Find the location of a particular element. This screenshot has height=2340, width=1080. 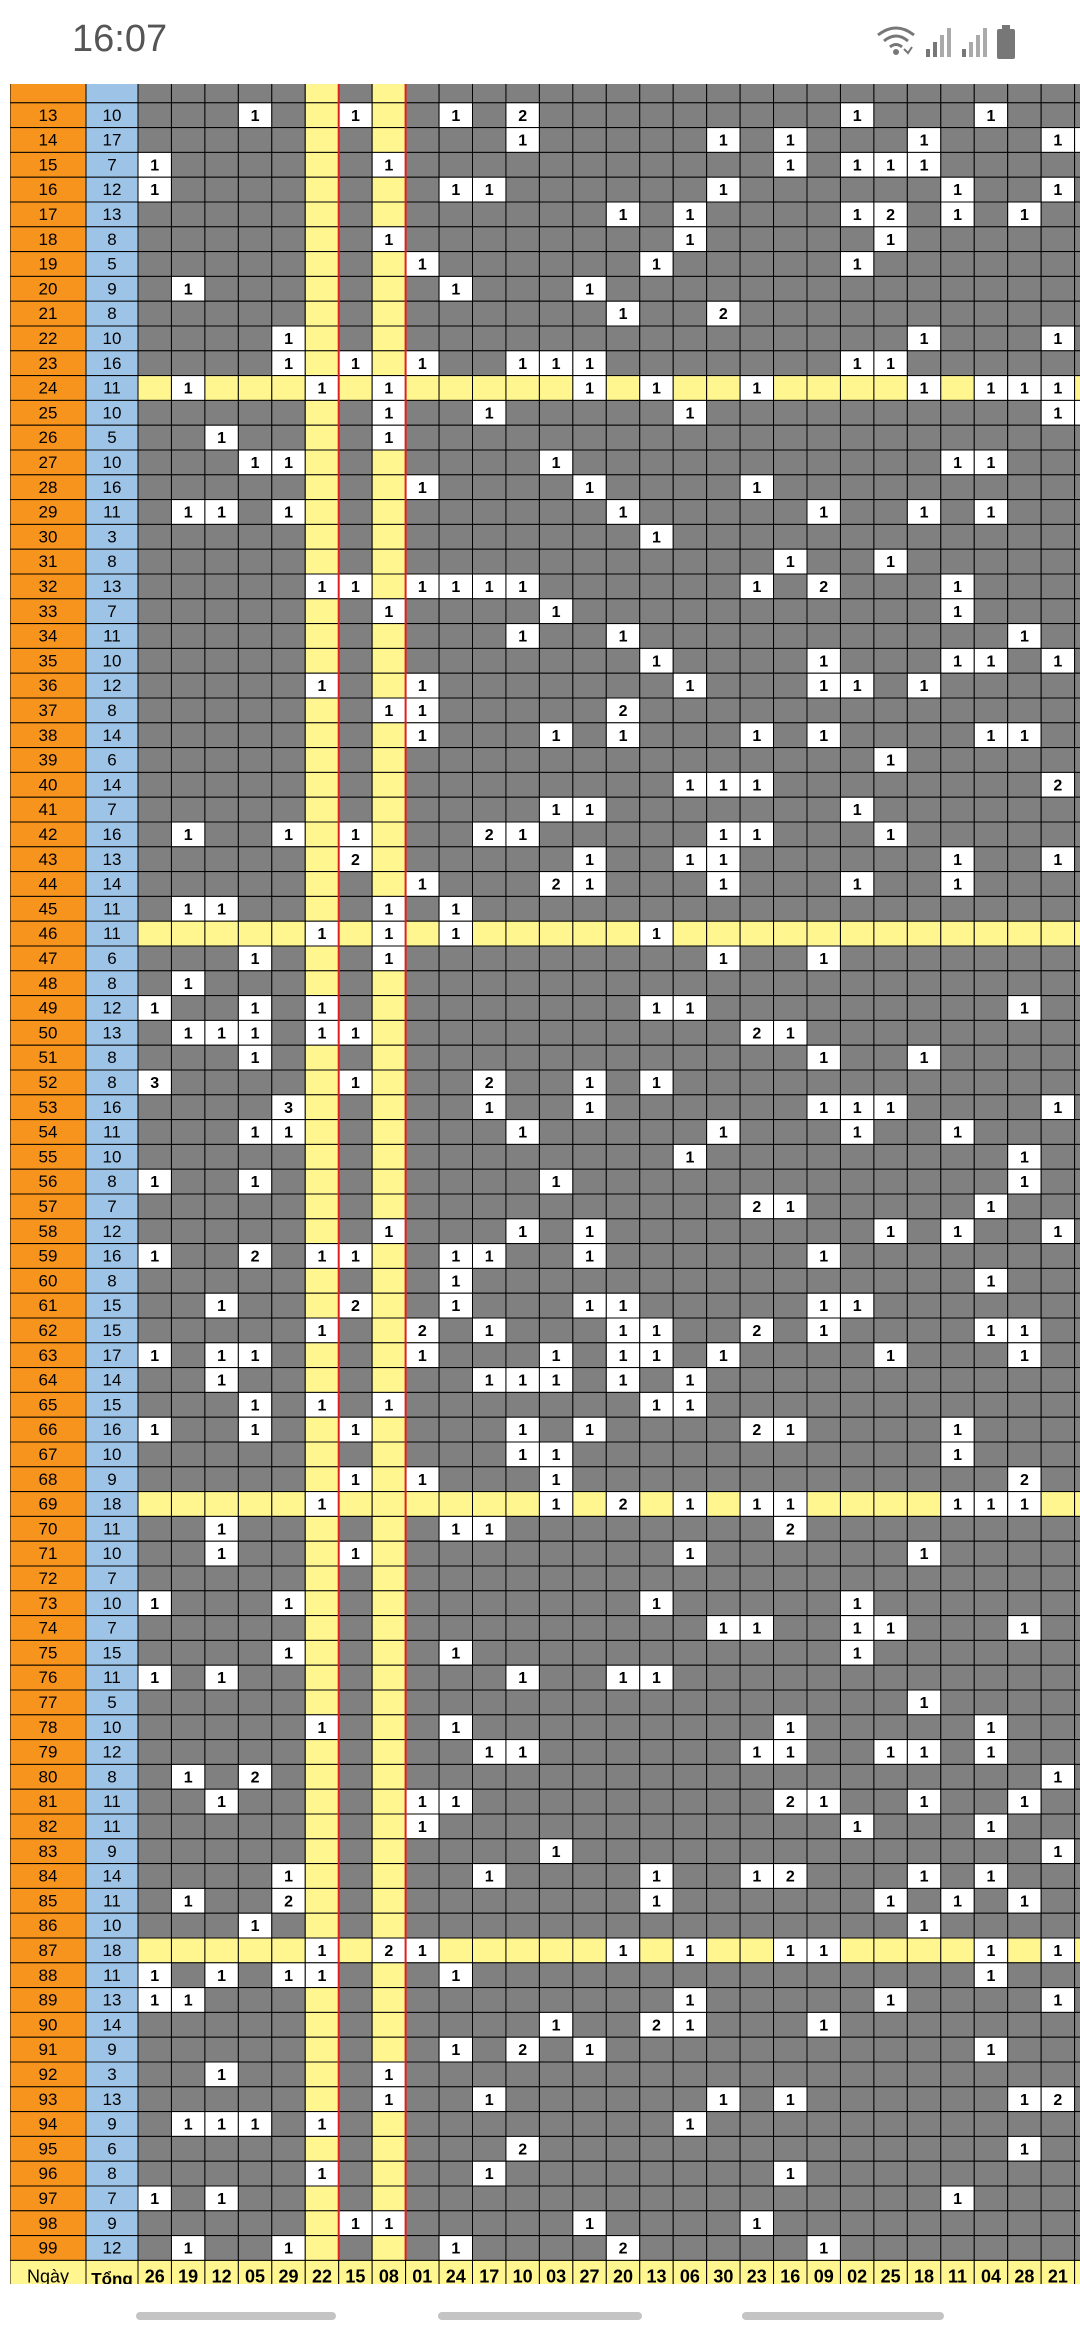

hit-count: 2 is located at coordinates (756, 1207).